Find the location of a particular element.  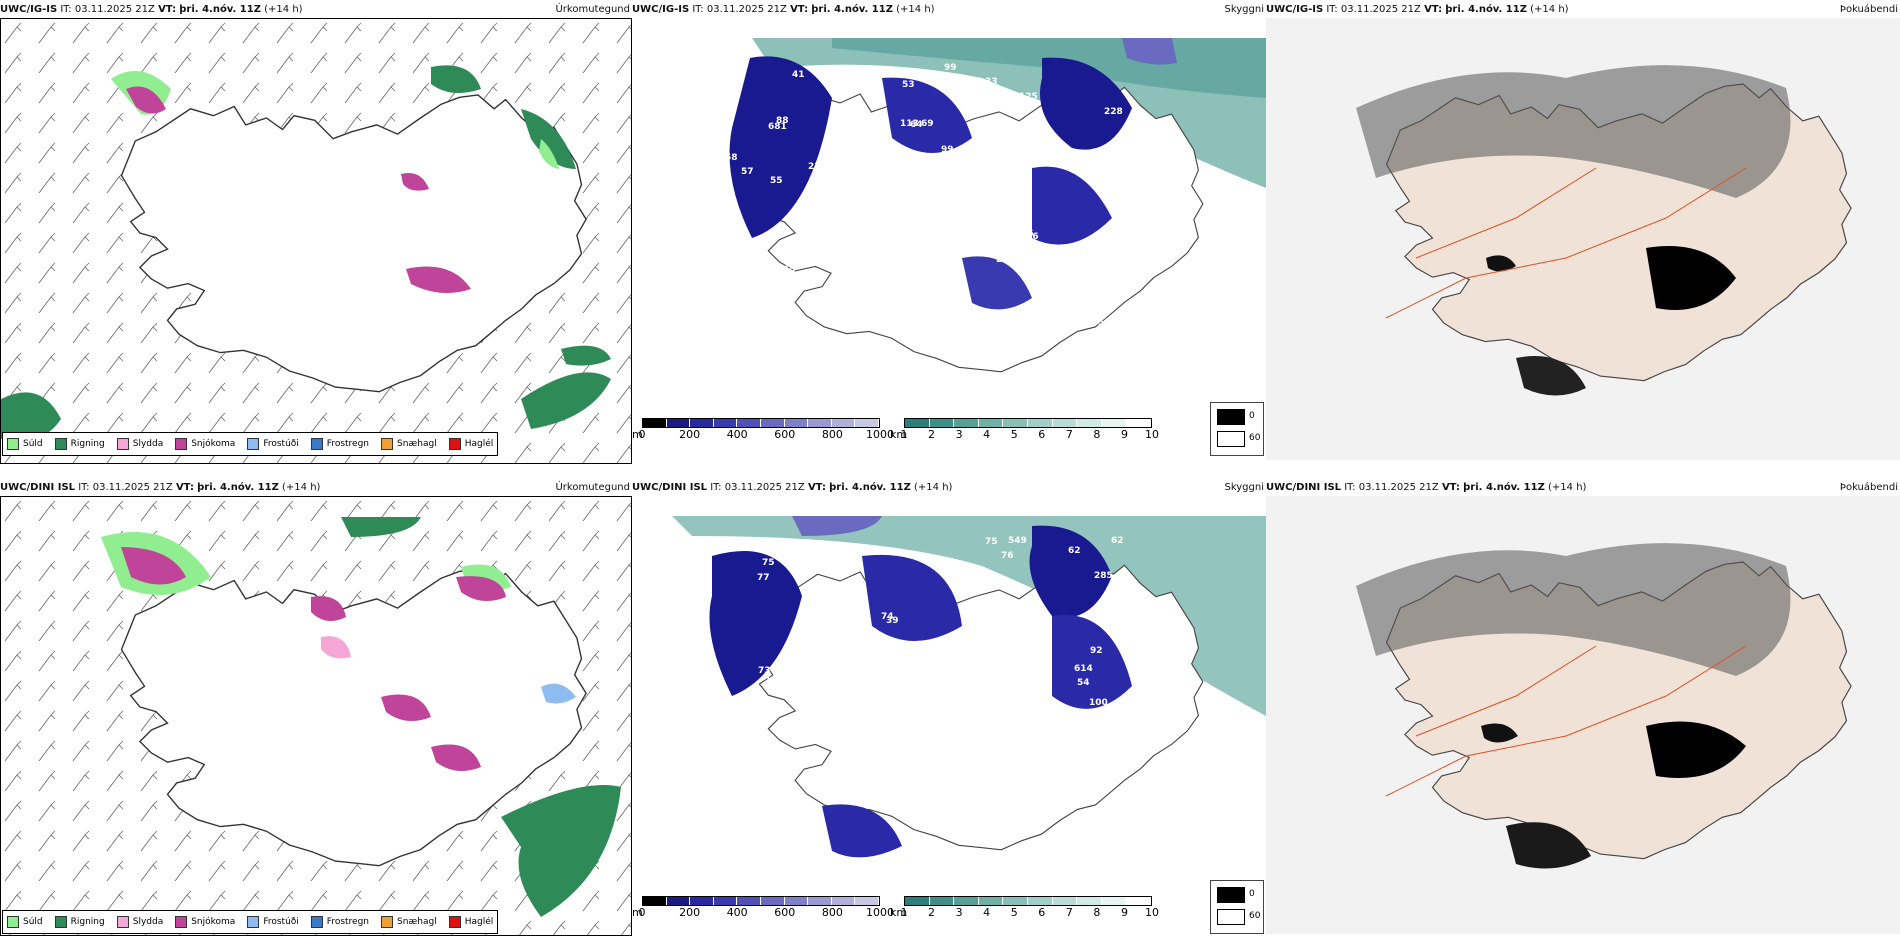

cloud-height-label: 64 is located at coordinates (1094, 778).